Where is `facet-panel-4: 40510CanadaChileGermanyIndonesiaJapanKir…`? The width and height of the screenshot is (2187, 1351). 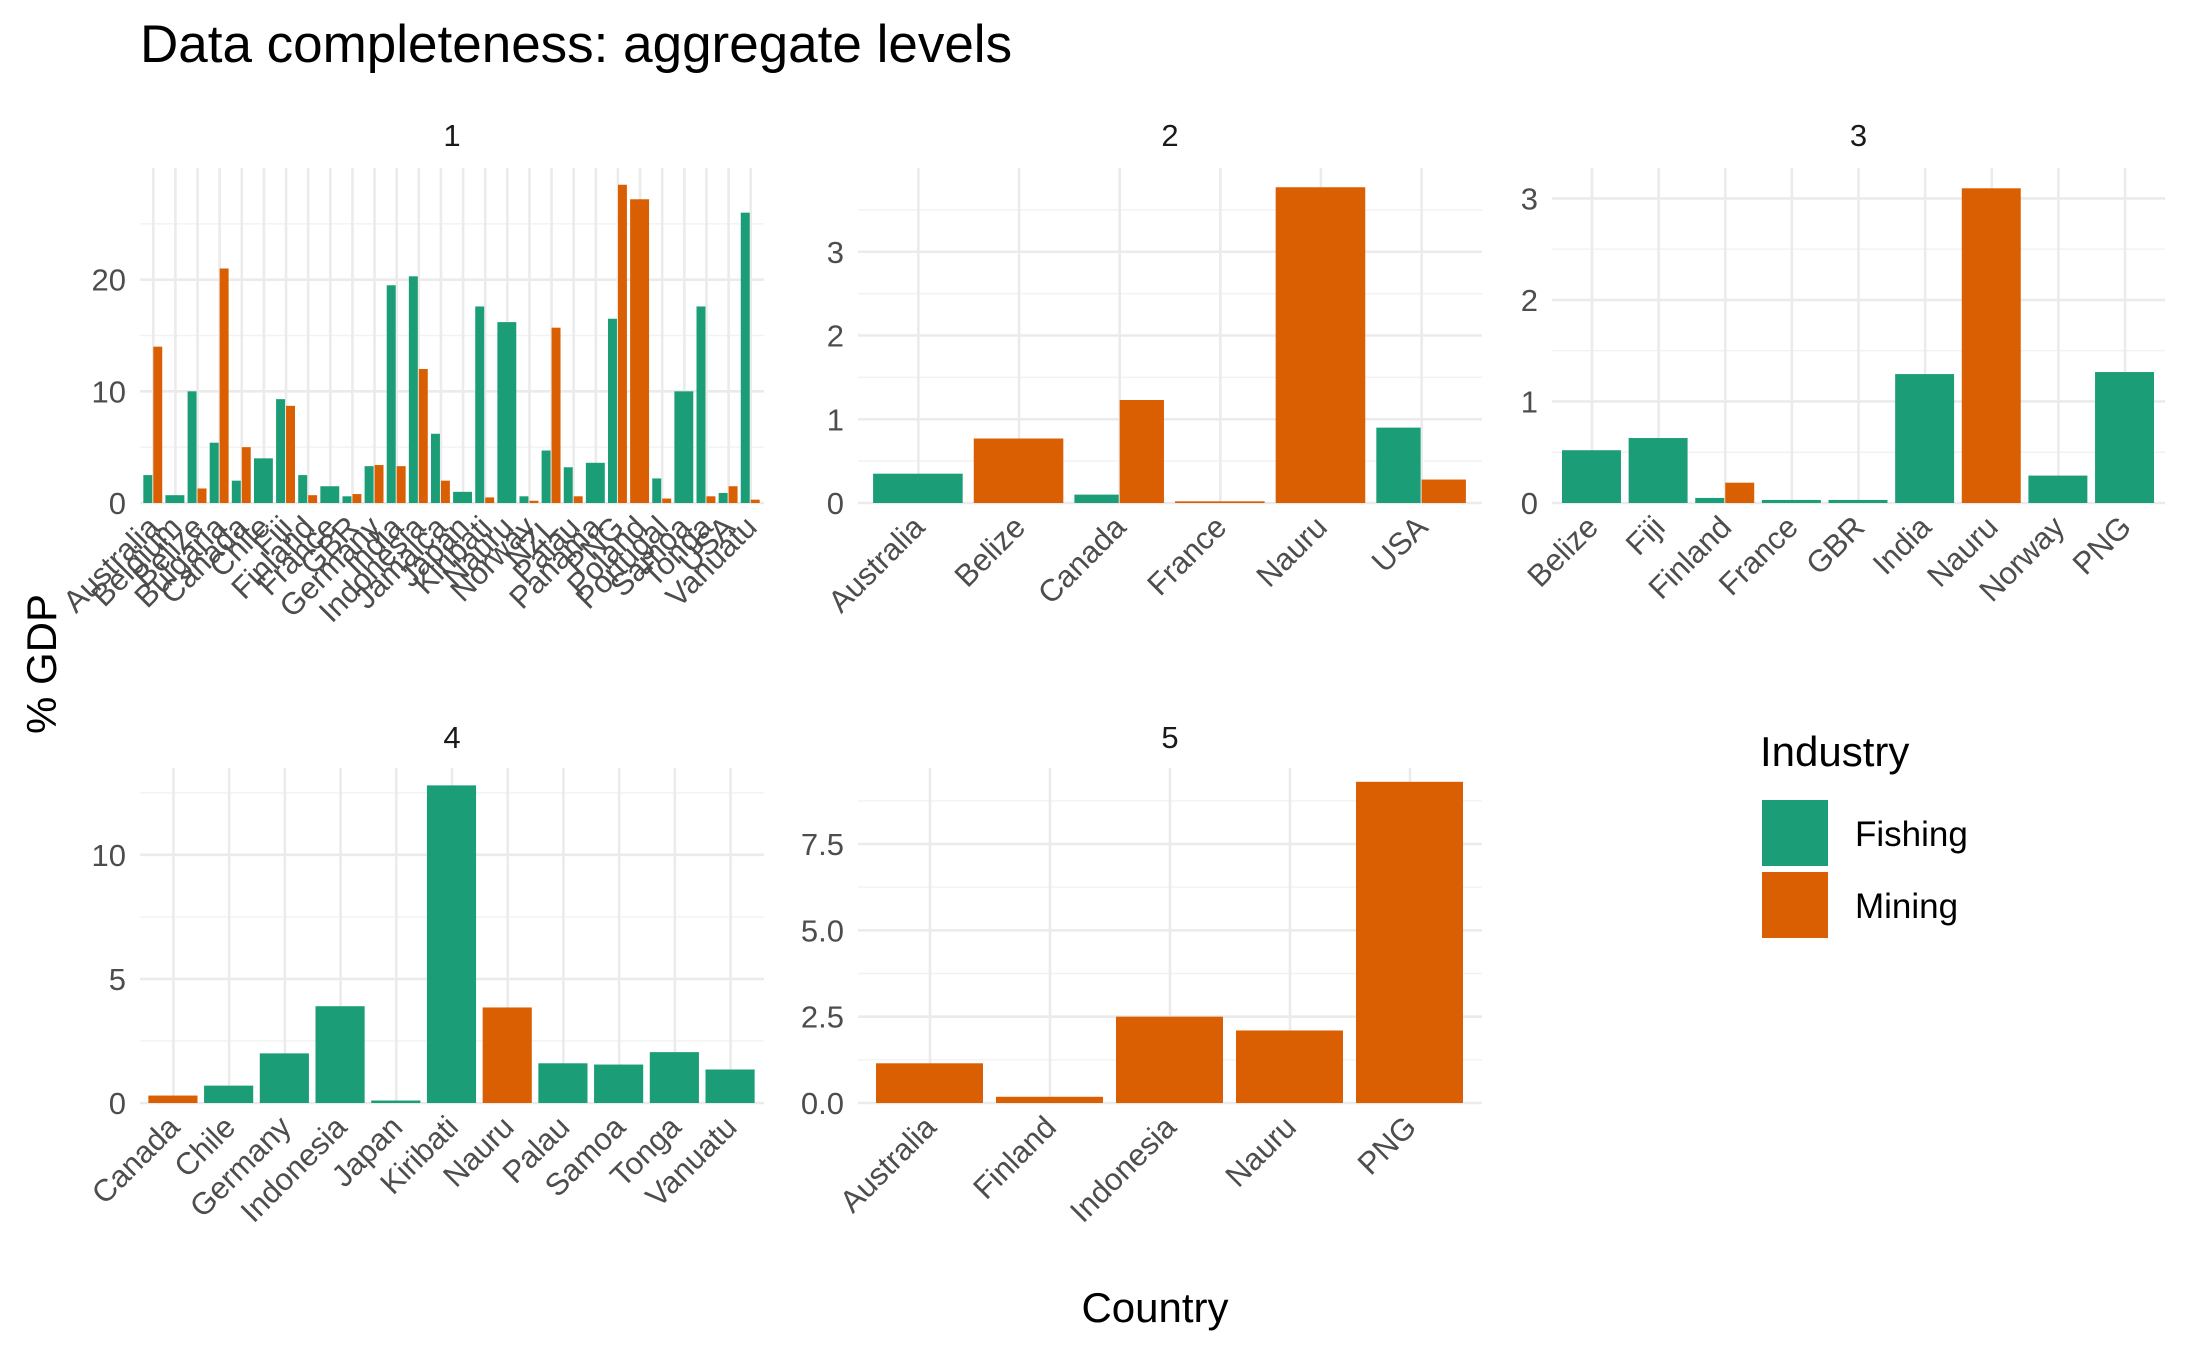
facet-panel-4: 40510CanadaChileGermanyIndonesiaJapanKir… is located at coordinates (424, 974).